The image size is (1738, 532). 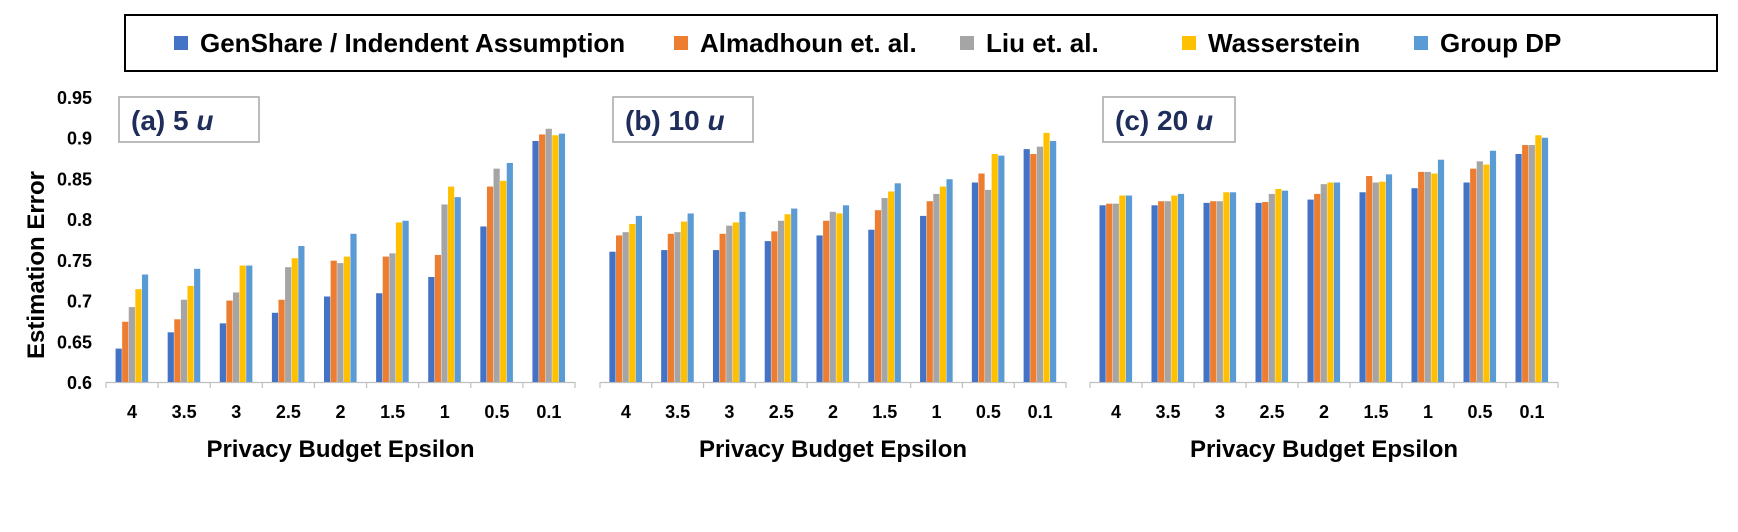 What do you see at coordinates (79, 139) in the screenshot?
I see `y-tick-label: 0.9` at bounding box center [79, 139].